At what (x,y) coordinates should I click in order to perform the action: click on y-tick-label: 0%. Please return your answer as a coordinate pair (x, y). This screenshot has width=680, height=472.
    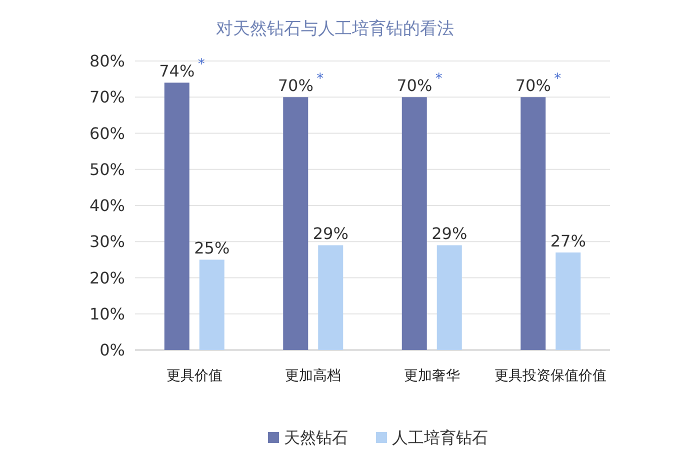
    Looking at the image, I should click on (112, 350).